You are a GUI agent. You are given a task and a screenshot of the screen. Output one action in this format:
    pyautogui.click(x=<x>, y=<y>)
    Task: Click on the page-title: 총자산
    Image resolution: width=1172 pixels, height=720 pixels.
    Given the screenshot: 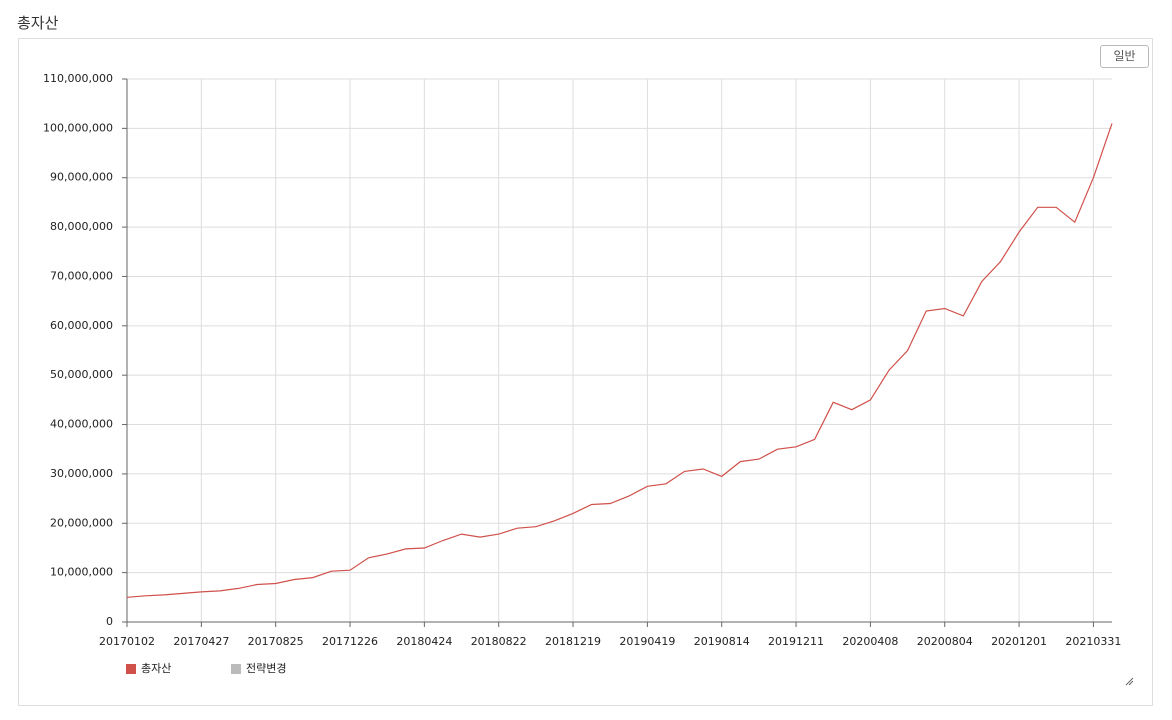 What is the action you would take?
    pyautogui.click(x=38, y=23)
    